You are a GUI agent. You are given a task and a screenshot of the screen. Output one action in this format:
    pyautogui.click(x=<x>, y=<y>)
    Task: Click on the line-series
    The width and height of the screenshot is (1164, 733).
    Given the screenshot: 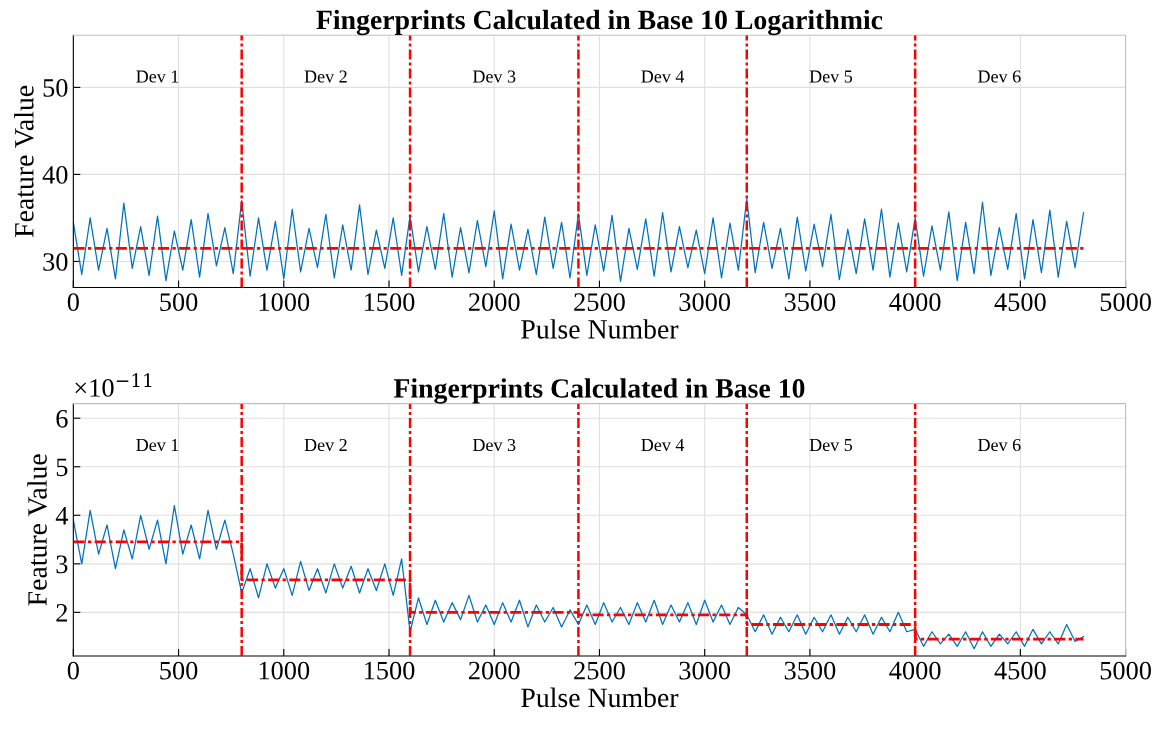 What is the action you would take?
    pyautogui.click(x=579, y=240)
    